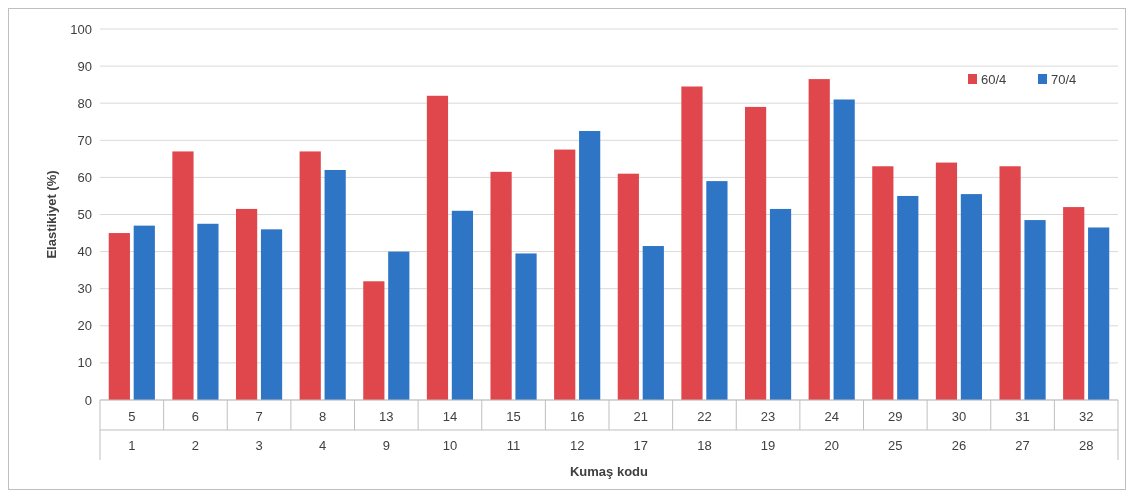  What do you see at coordinates (259, 430) in the screenshot?
I see `x-tick-label: 7 3` at bounding box center [259, 430].